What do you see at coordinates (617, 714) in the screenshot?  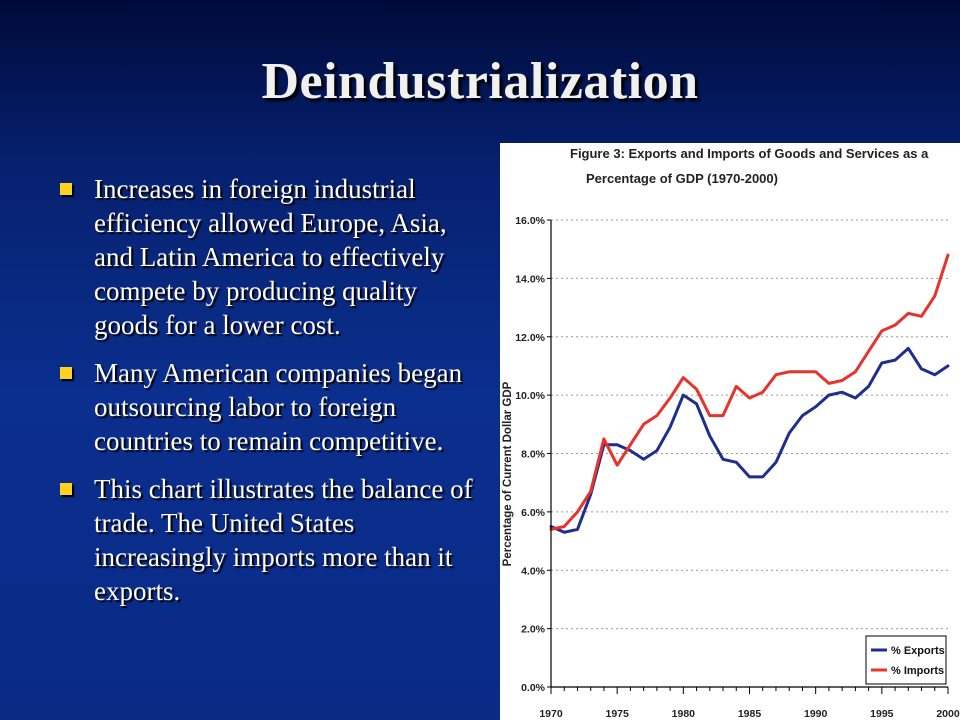 I see `x-tick-label: 1975` at bounding box center [617, 714].